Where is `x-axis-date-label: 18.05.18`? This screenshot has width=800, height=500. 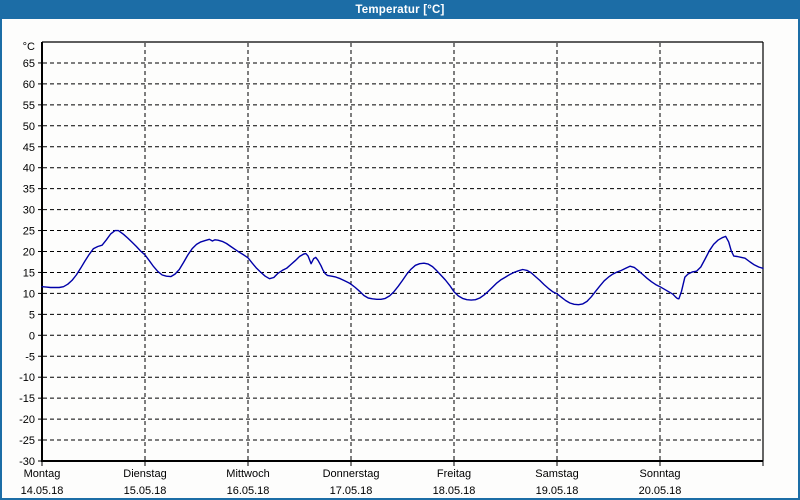
x-axis-date-label: 18.05.18 is located at coordinates (454, 491).